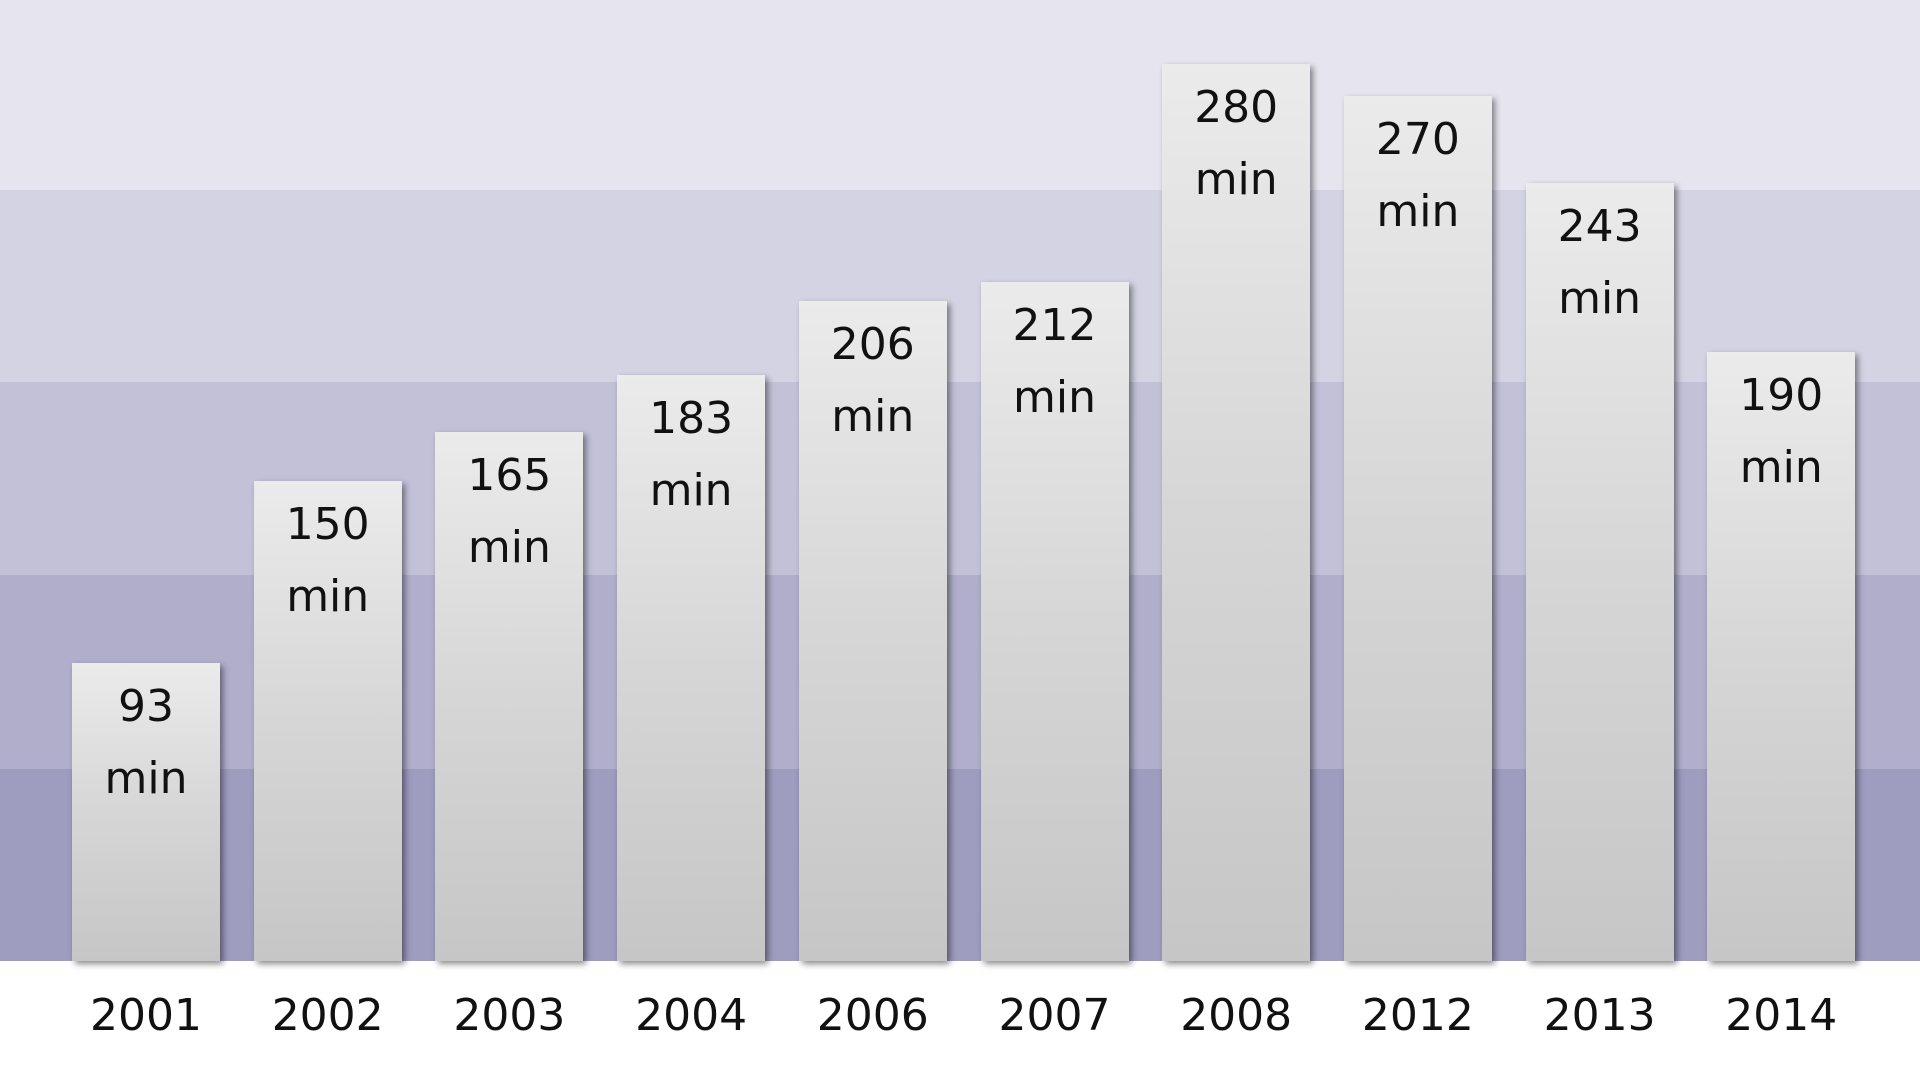 The width and height of the screenshot is (1920, 1080). I want to click on value-label: 280 min, so click(1236, 144).